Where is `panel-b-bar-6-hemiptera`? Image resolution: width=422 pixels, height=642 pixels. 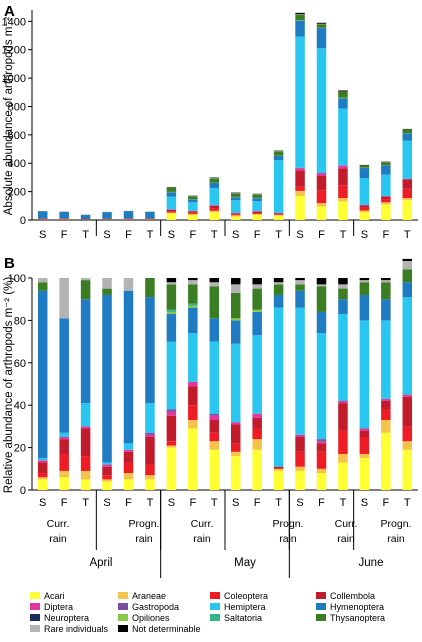
panel-b-bar-6-hemiptera is located at coordinates (150, 418).